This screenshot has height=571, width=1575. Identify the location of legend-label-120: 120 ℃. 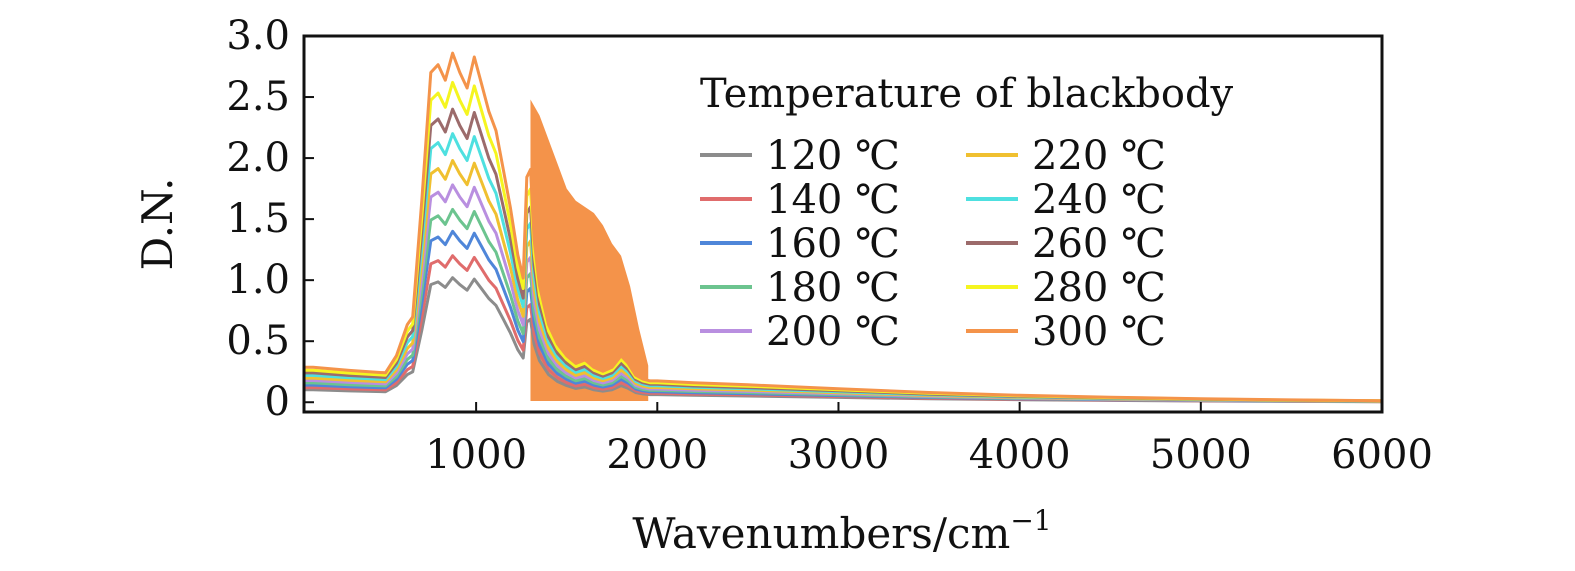
(833, 156).